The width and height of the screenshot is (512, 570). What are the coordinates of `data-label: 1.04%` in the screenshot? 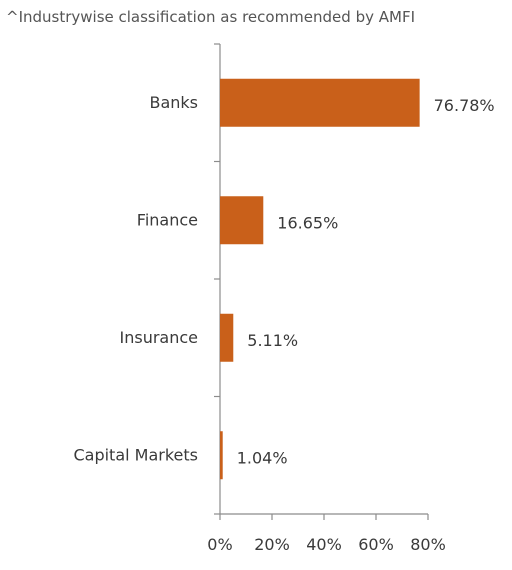 It's located at (262, 457).